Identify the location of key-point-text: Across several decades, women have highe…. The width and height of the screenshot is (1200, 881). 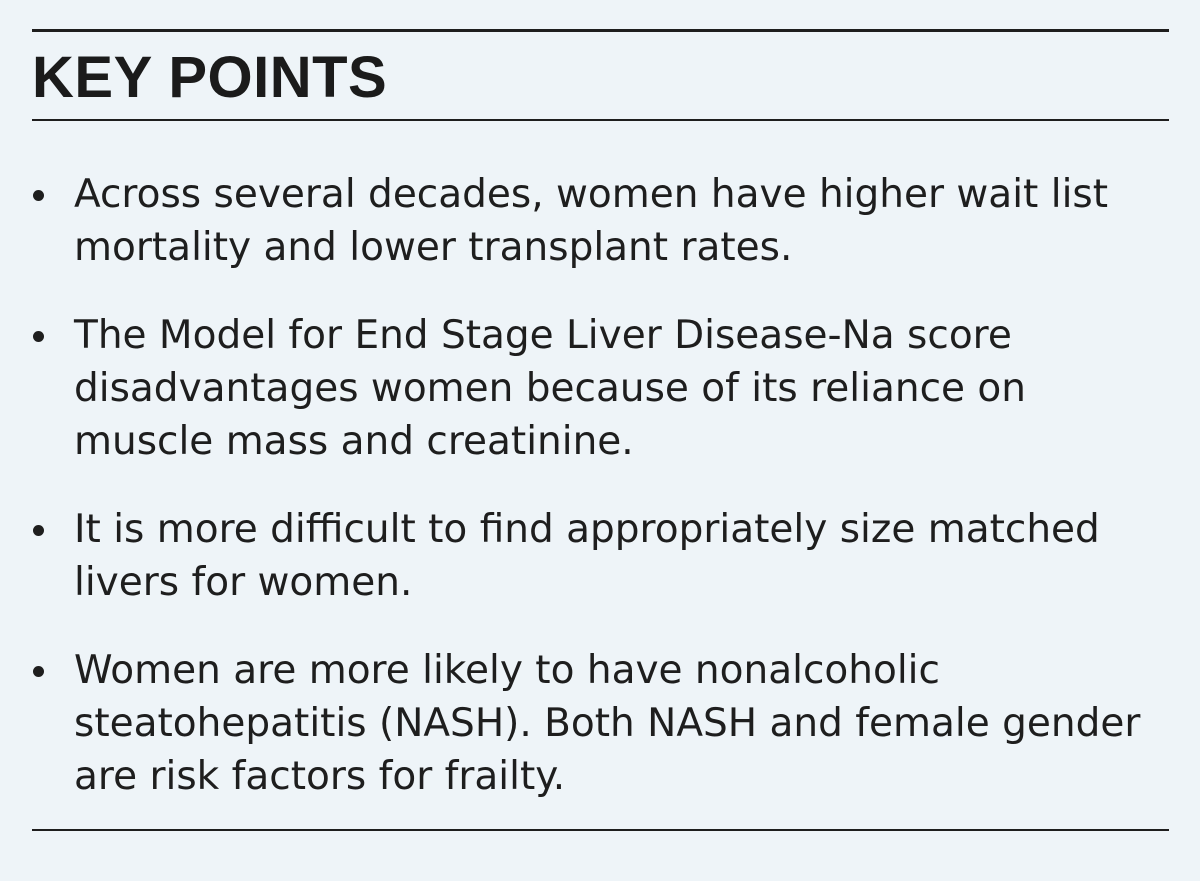
(591, 221).